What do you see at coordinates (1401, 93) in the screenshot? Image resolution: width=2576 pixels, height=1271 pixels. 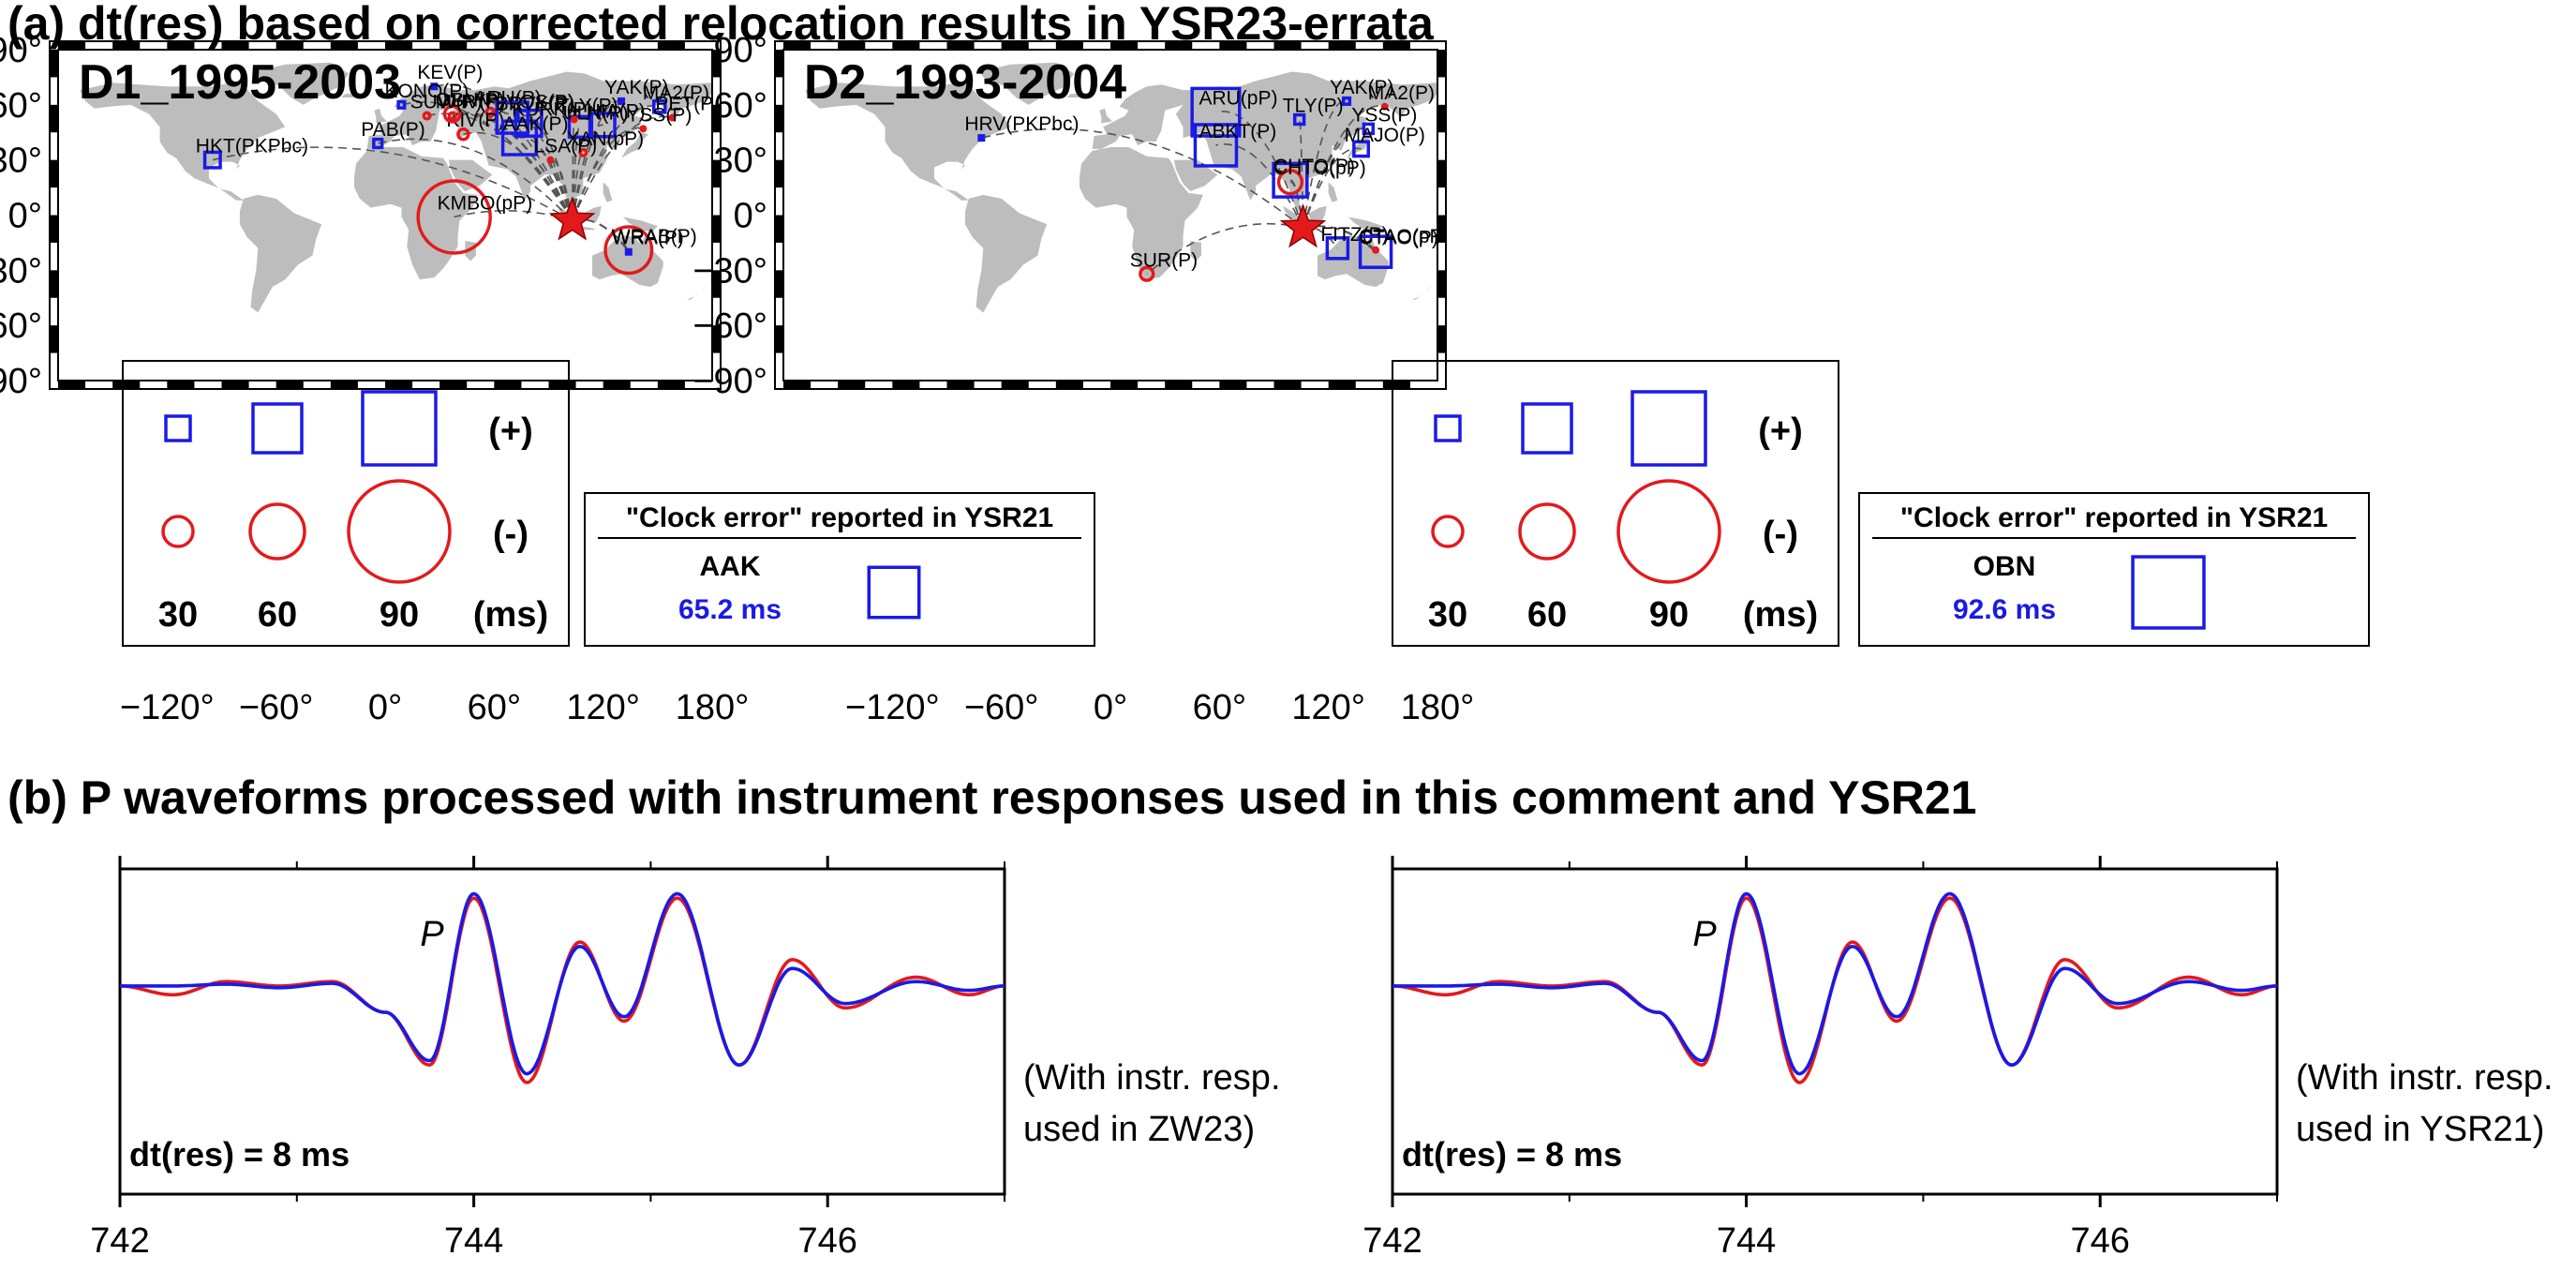 I see `station-label: MA2(P)` at bounding box center [1401, 93].